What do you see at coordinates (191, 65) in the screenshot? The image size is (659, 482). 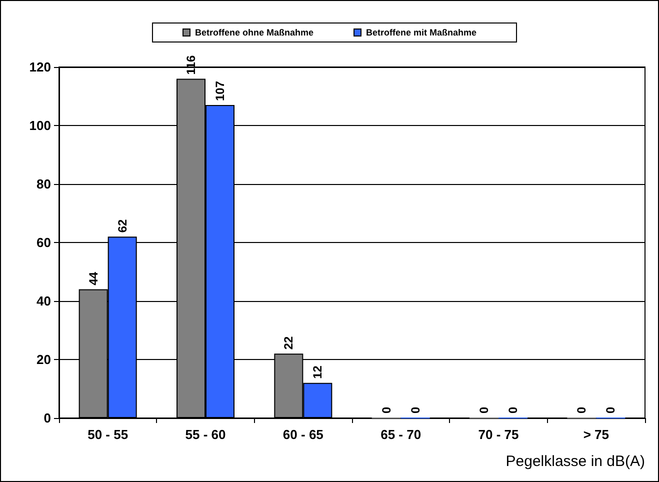 I see `data-label: 116` at bounding box center [191, 65].